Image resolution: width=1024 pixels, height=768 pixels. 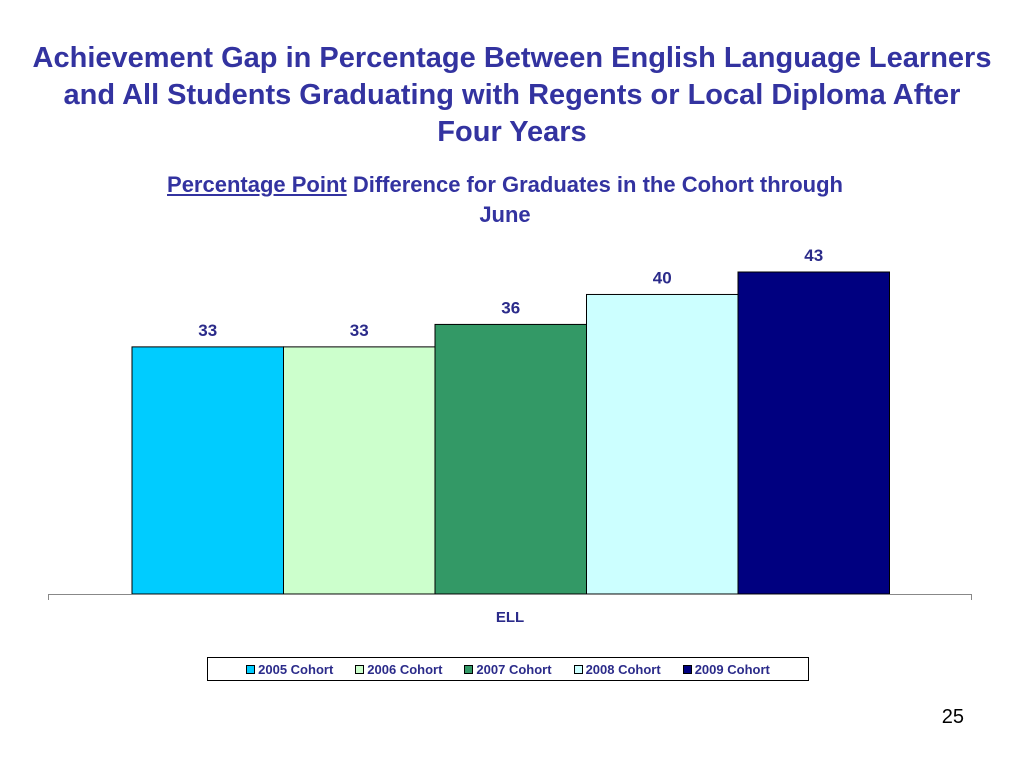 I want to click on legend-label: 2007 Cohort, so click(x=514, y=669).